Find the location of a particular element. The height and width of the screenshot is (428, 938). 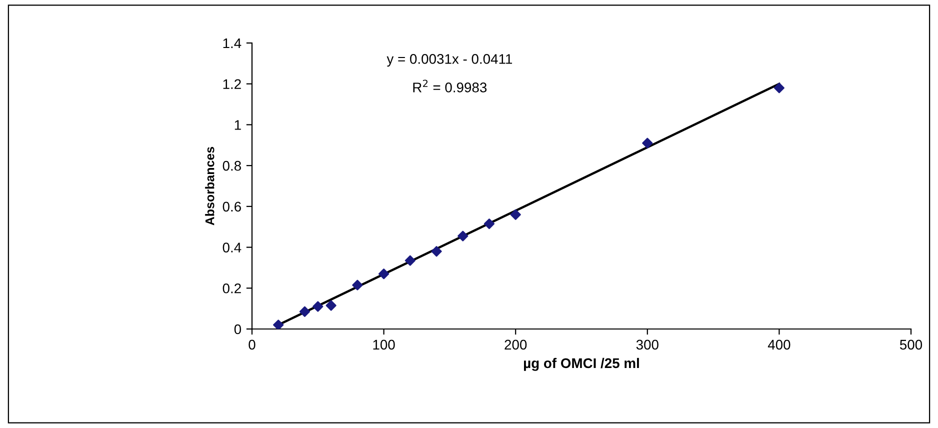

x-tick-label: 300 is located at coordinates (647, 345).